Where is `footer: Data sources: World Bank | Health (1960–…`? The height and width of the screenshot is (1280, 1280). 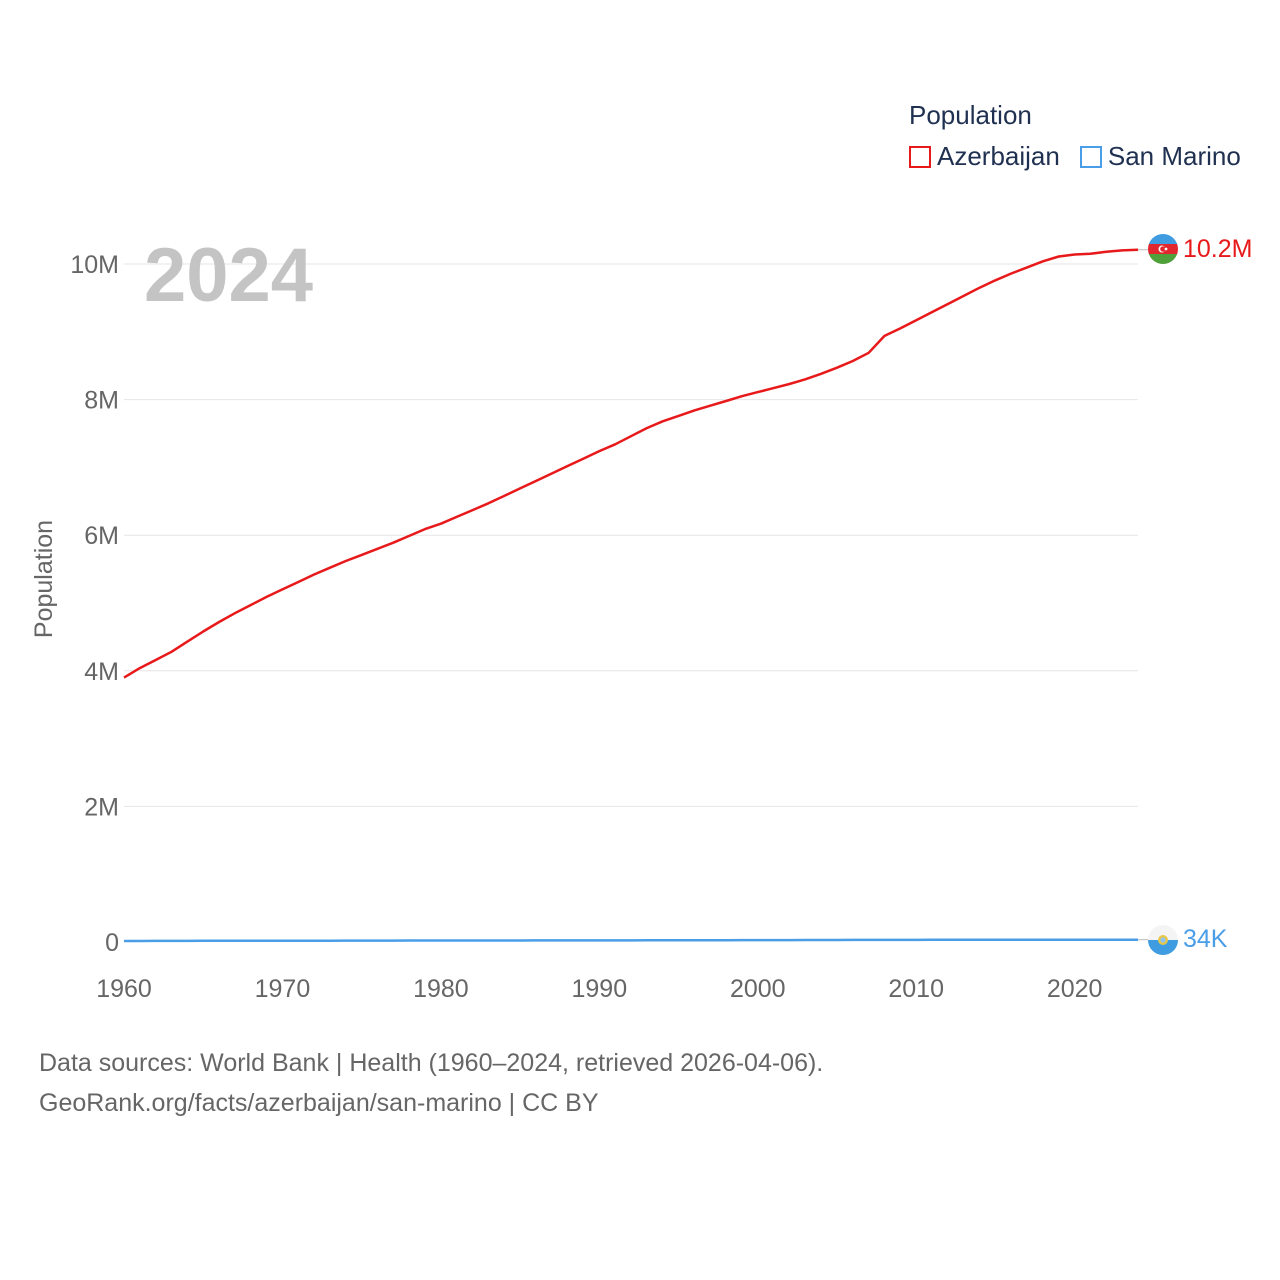 footer: Data sources: World Bank | Health (1960–… is located at coordinates (431, 1083).